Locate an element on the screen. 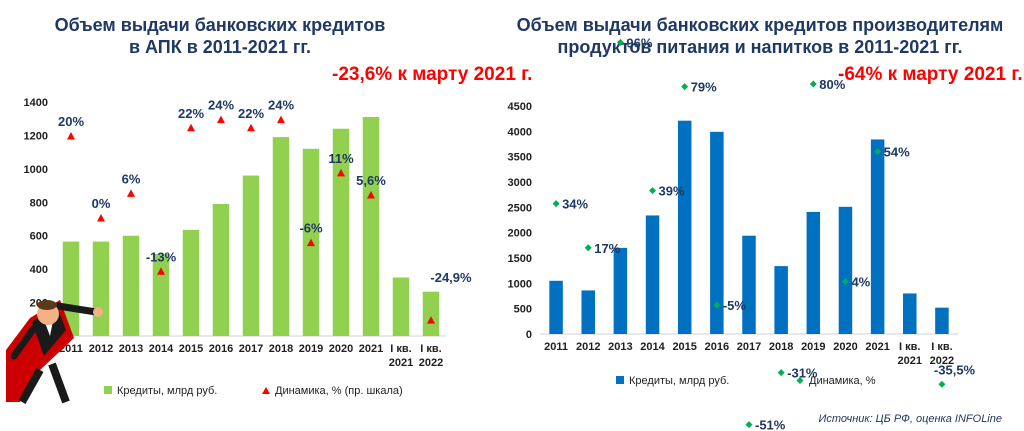 The width and height of the screenshot is (1024, 431). left-chart-title-line1: Объем выдачи банковских кредитов is located at coordinates (220, 25).